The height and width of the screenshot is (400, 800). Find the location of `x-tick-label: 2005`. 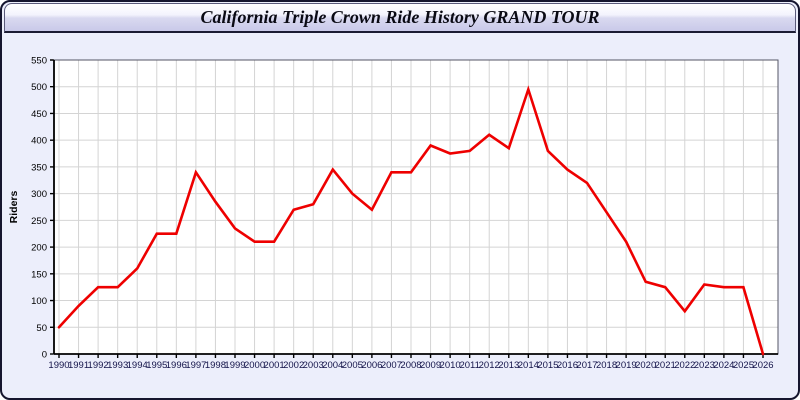

x-tick-label: 2005 is located at coordinates (352, 365).